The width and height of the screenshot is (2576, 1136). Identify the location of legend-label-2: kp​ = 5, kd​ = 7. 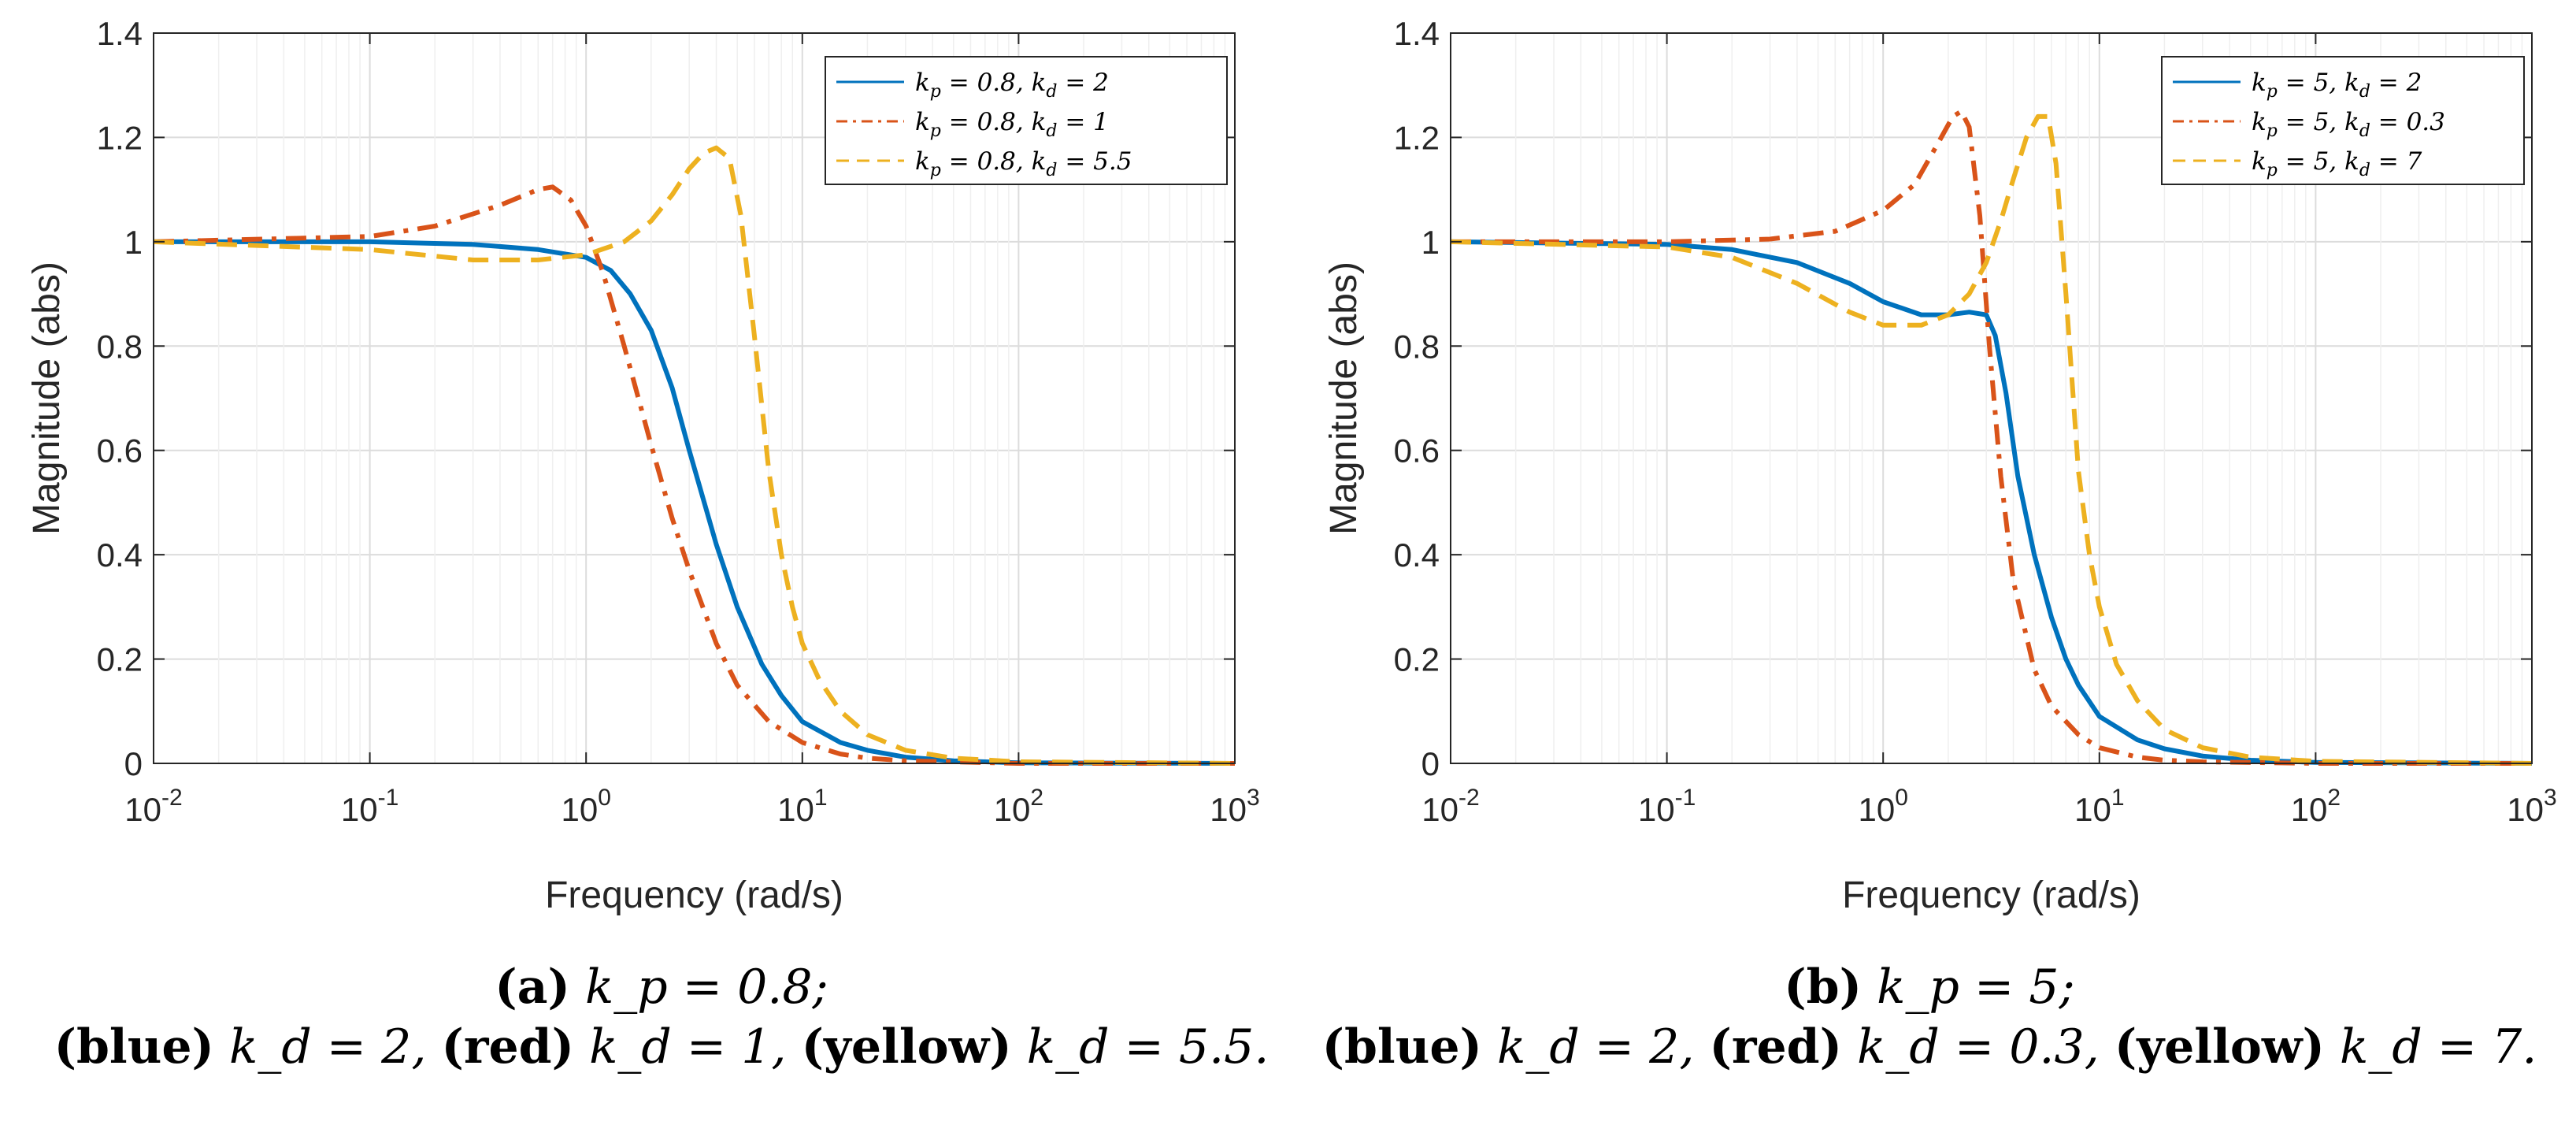
(2337, 163).